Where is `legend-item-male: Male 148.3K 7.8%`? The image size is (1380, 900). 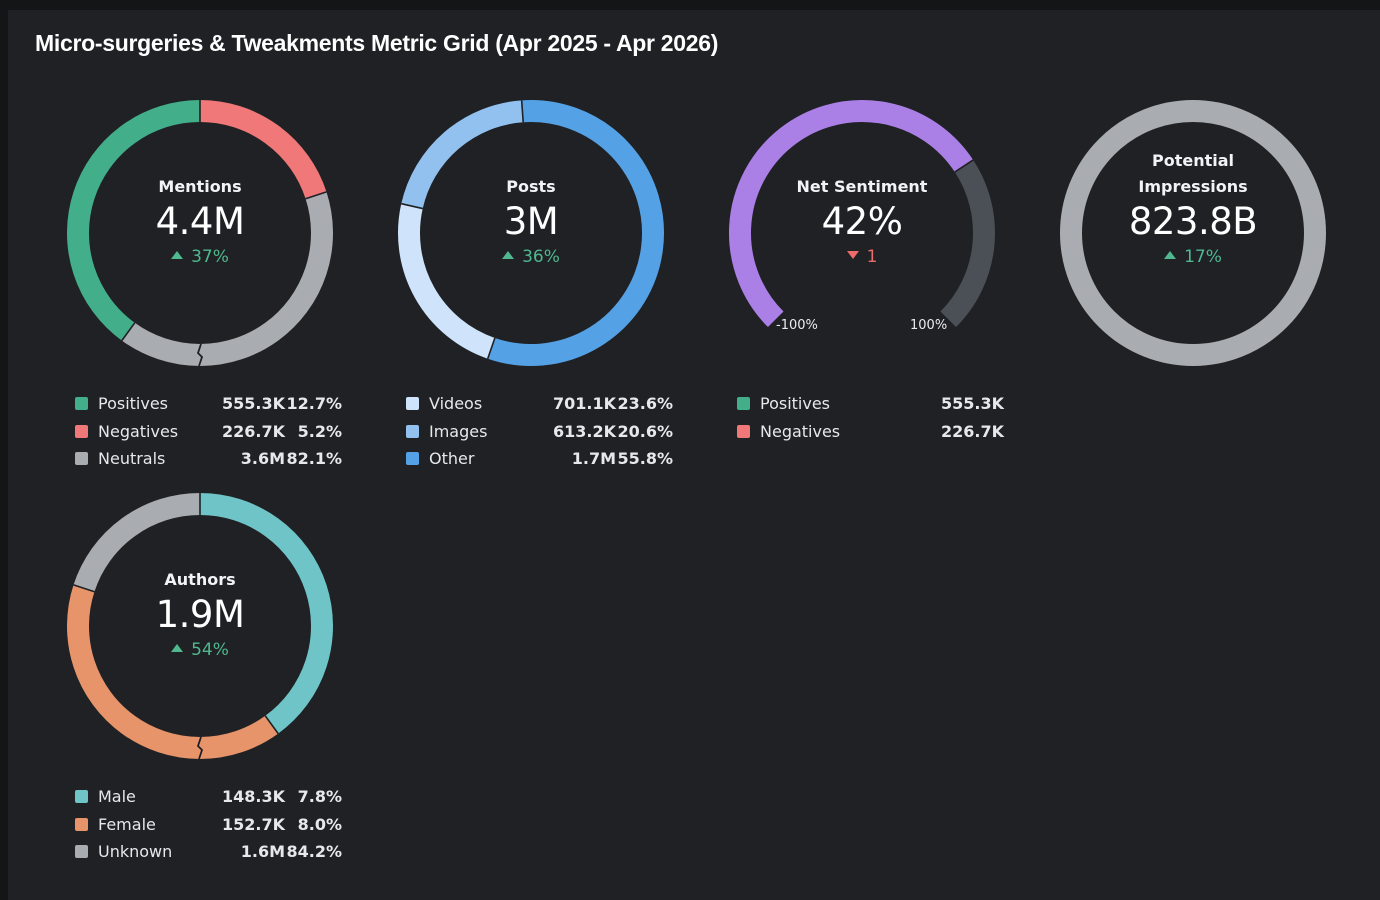
legend-item-male: Male 148.3K 7.8% is located at coordinates (200, 797).